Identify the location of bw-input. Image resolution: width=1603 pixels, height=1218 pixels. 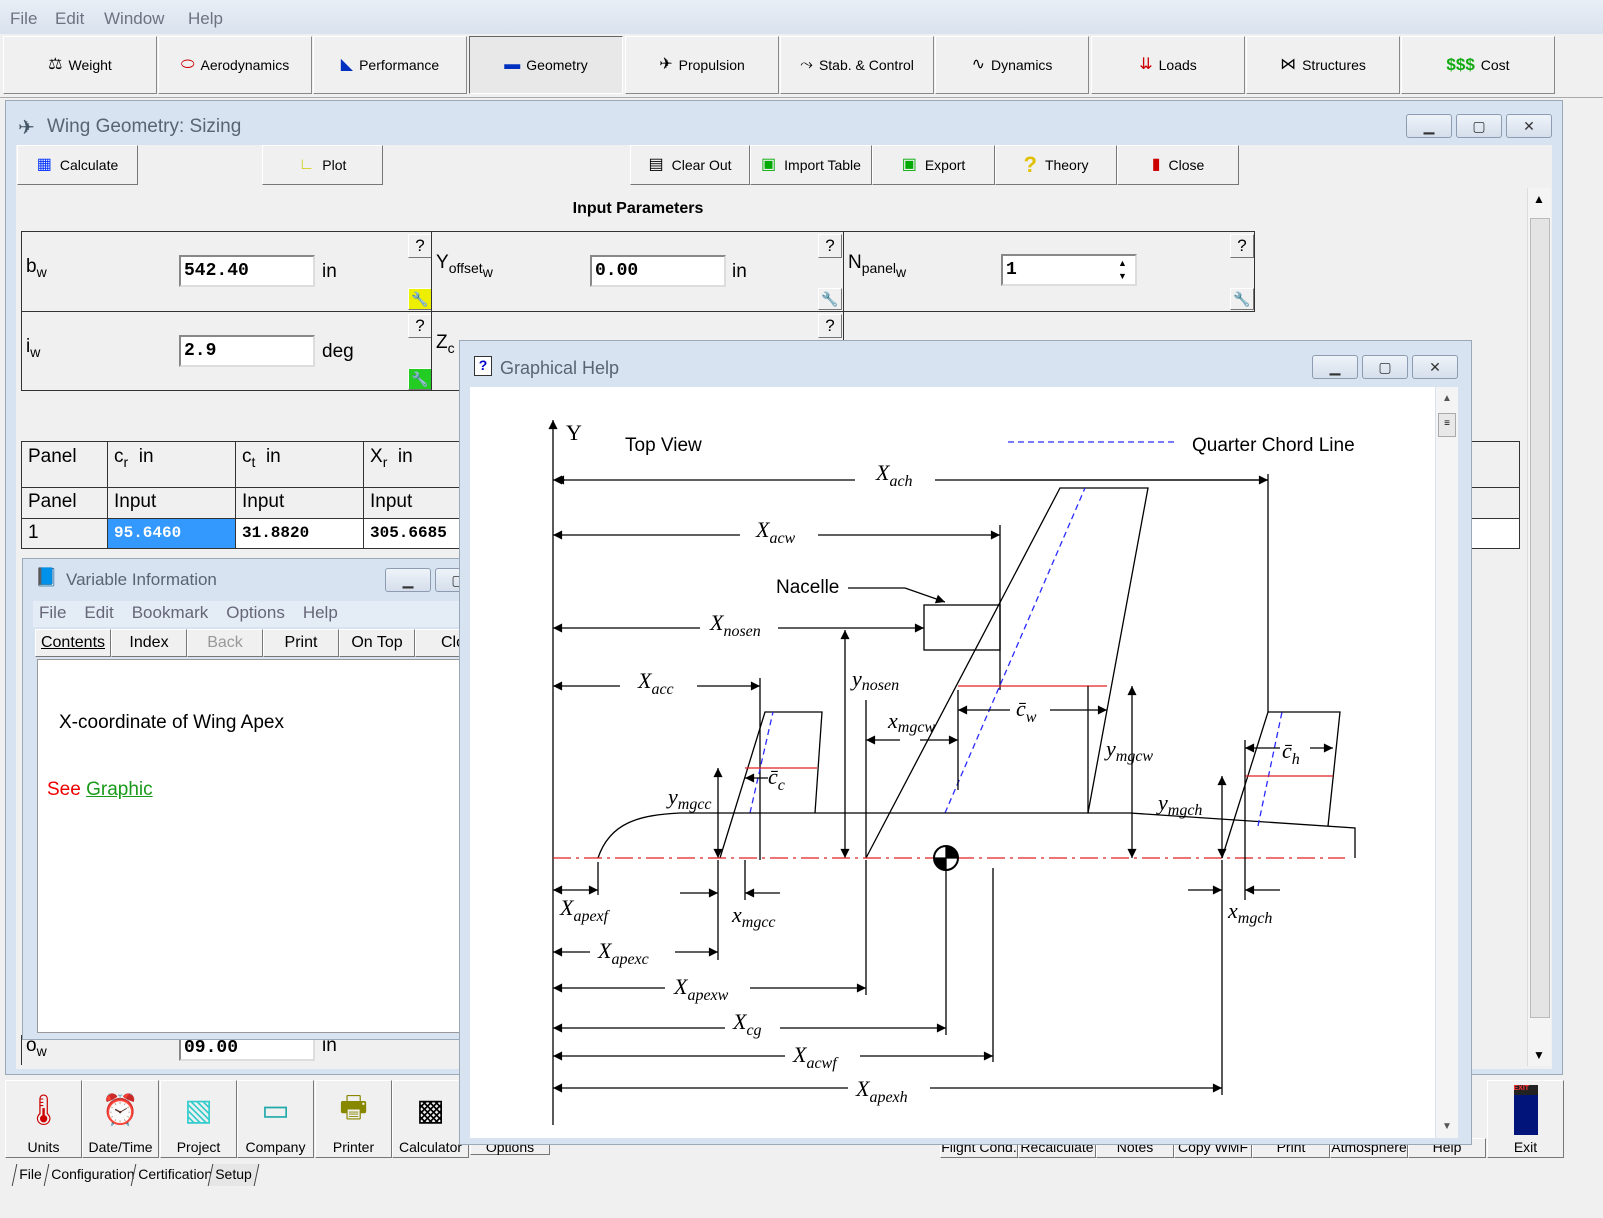
(247, 271).